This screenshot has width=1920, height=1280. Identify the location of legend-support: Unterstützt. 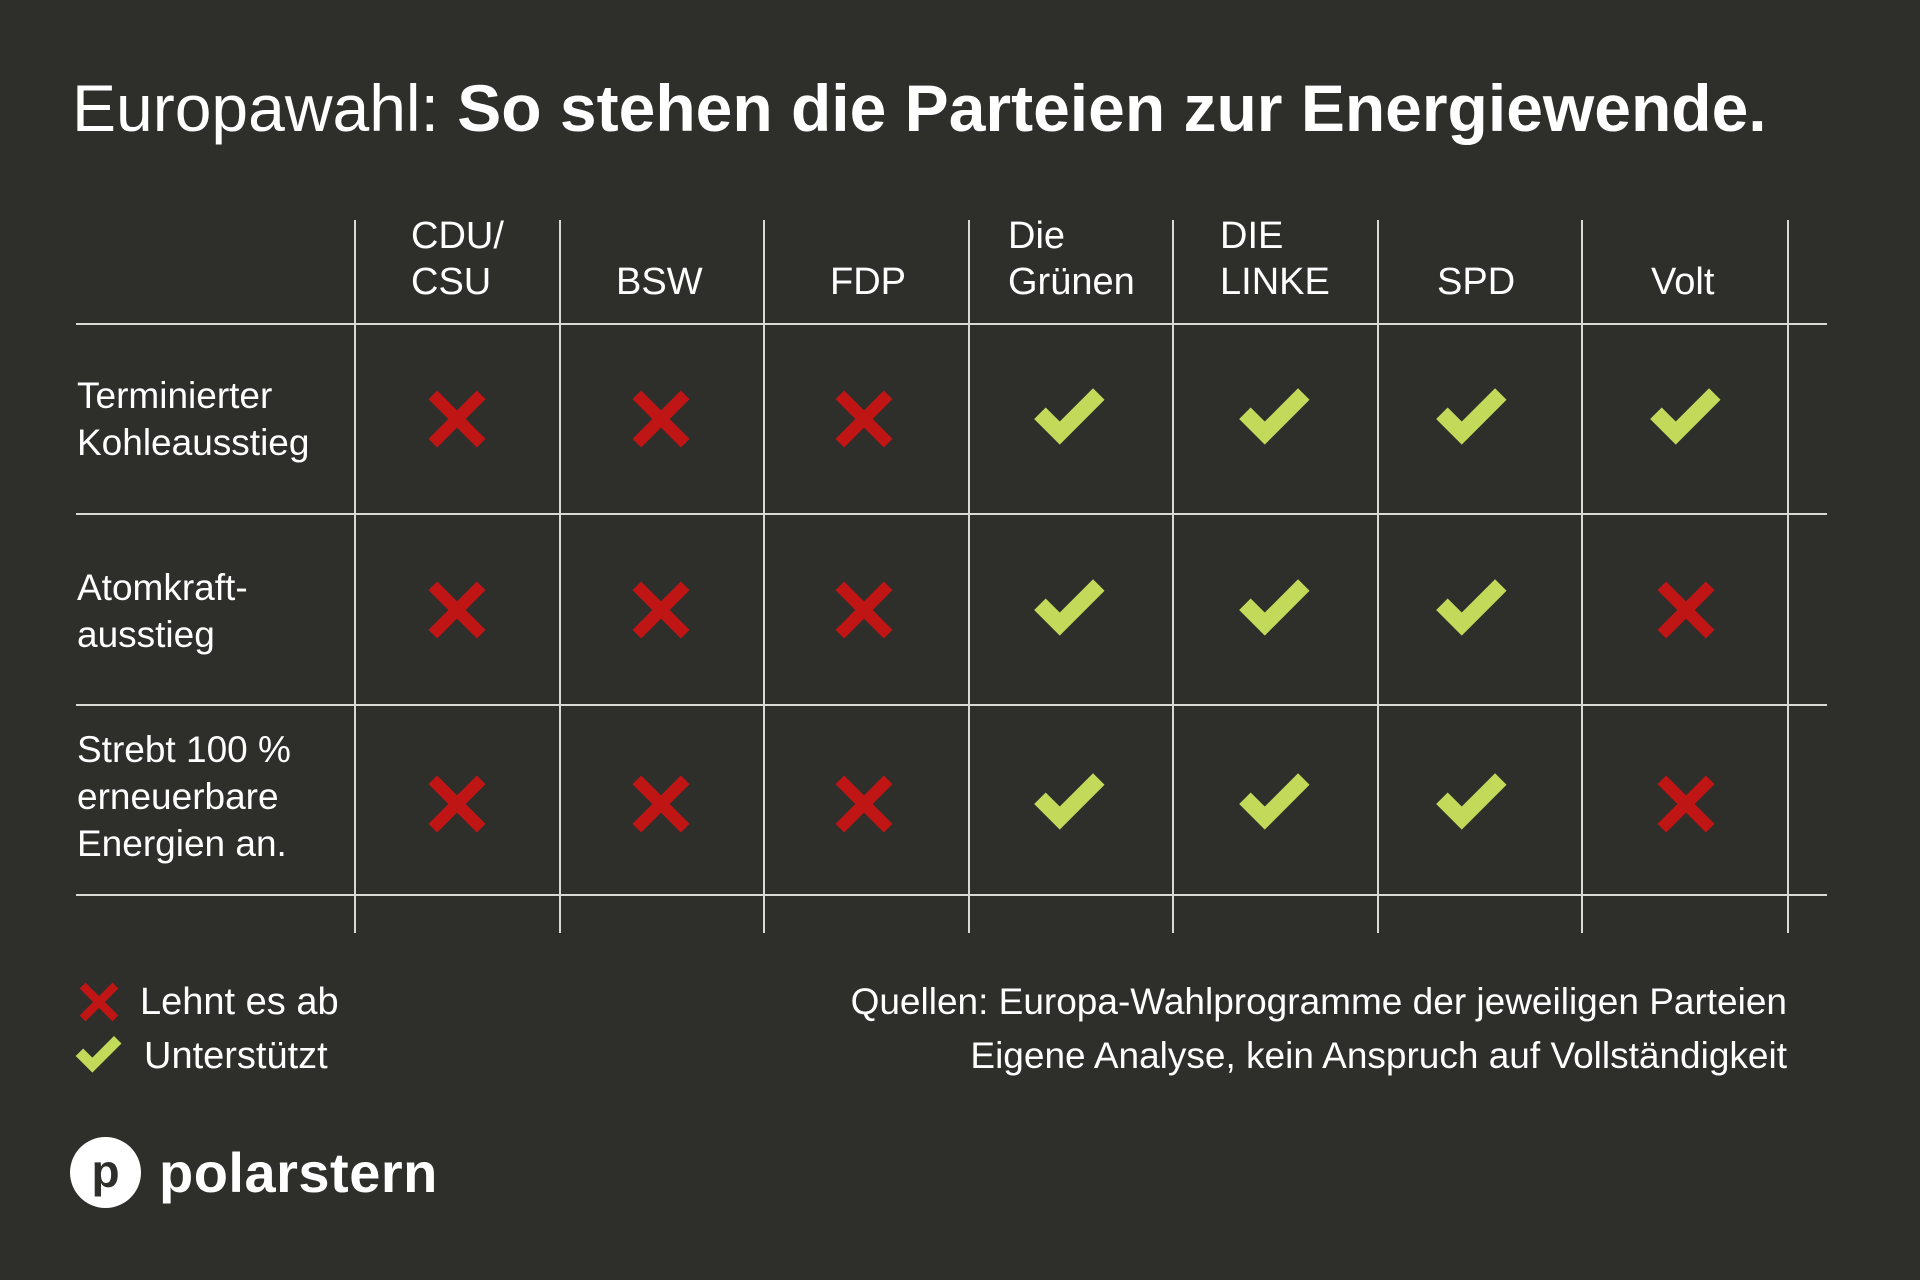
(201, 1056).